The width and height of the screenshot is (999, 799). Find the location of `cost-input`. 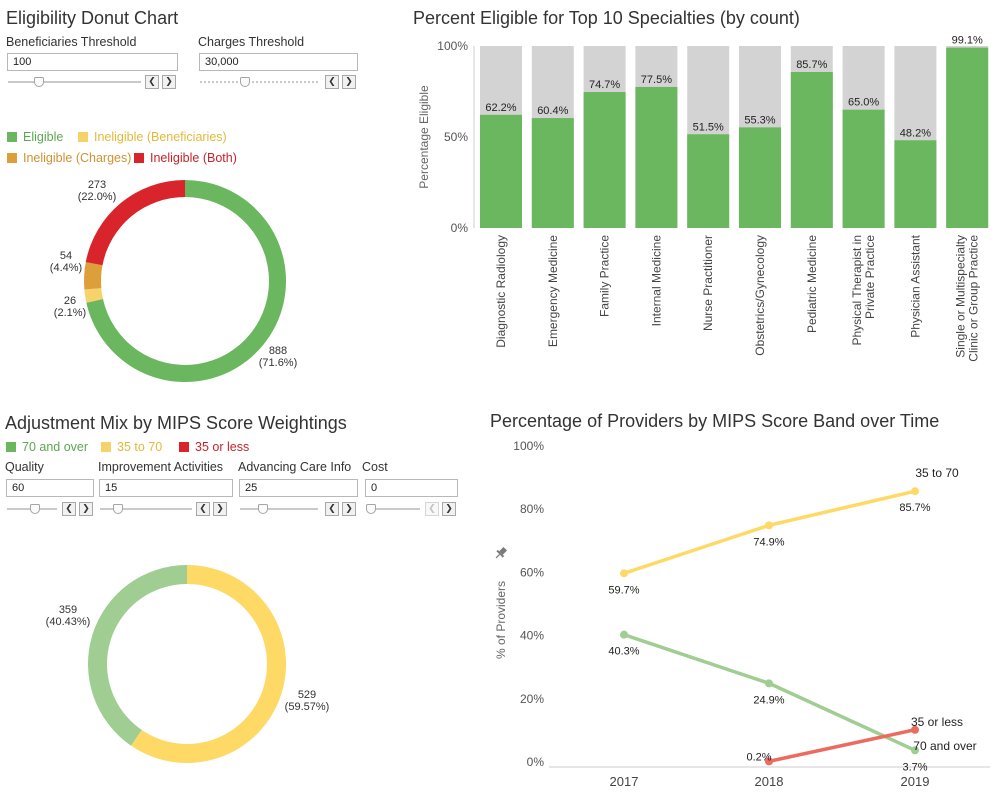

cost-input is located at coordinates (411, 488).